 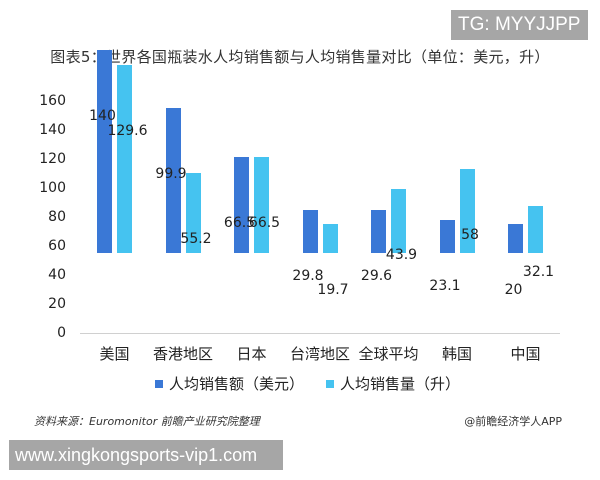 What do you see at coordinates (457, 354) in the screenshot?
I see `x-category-label: 韩国` at bounding box center [457, 354].